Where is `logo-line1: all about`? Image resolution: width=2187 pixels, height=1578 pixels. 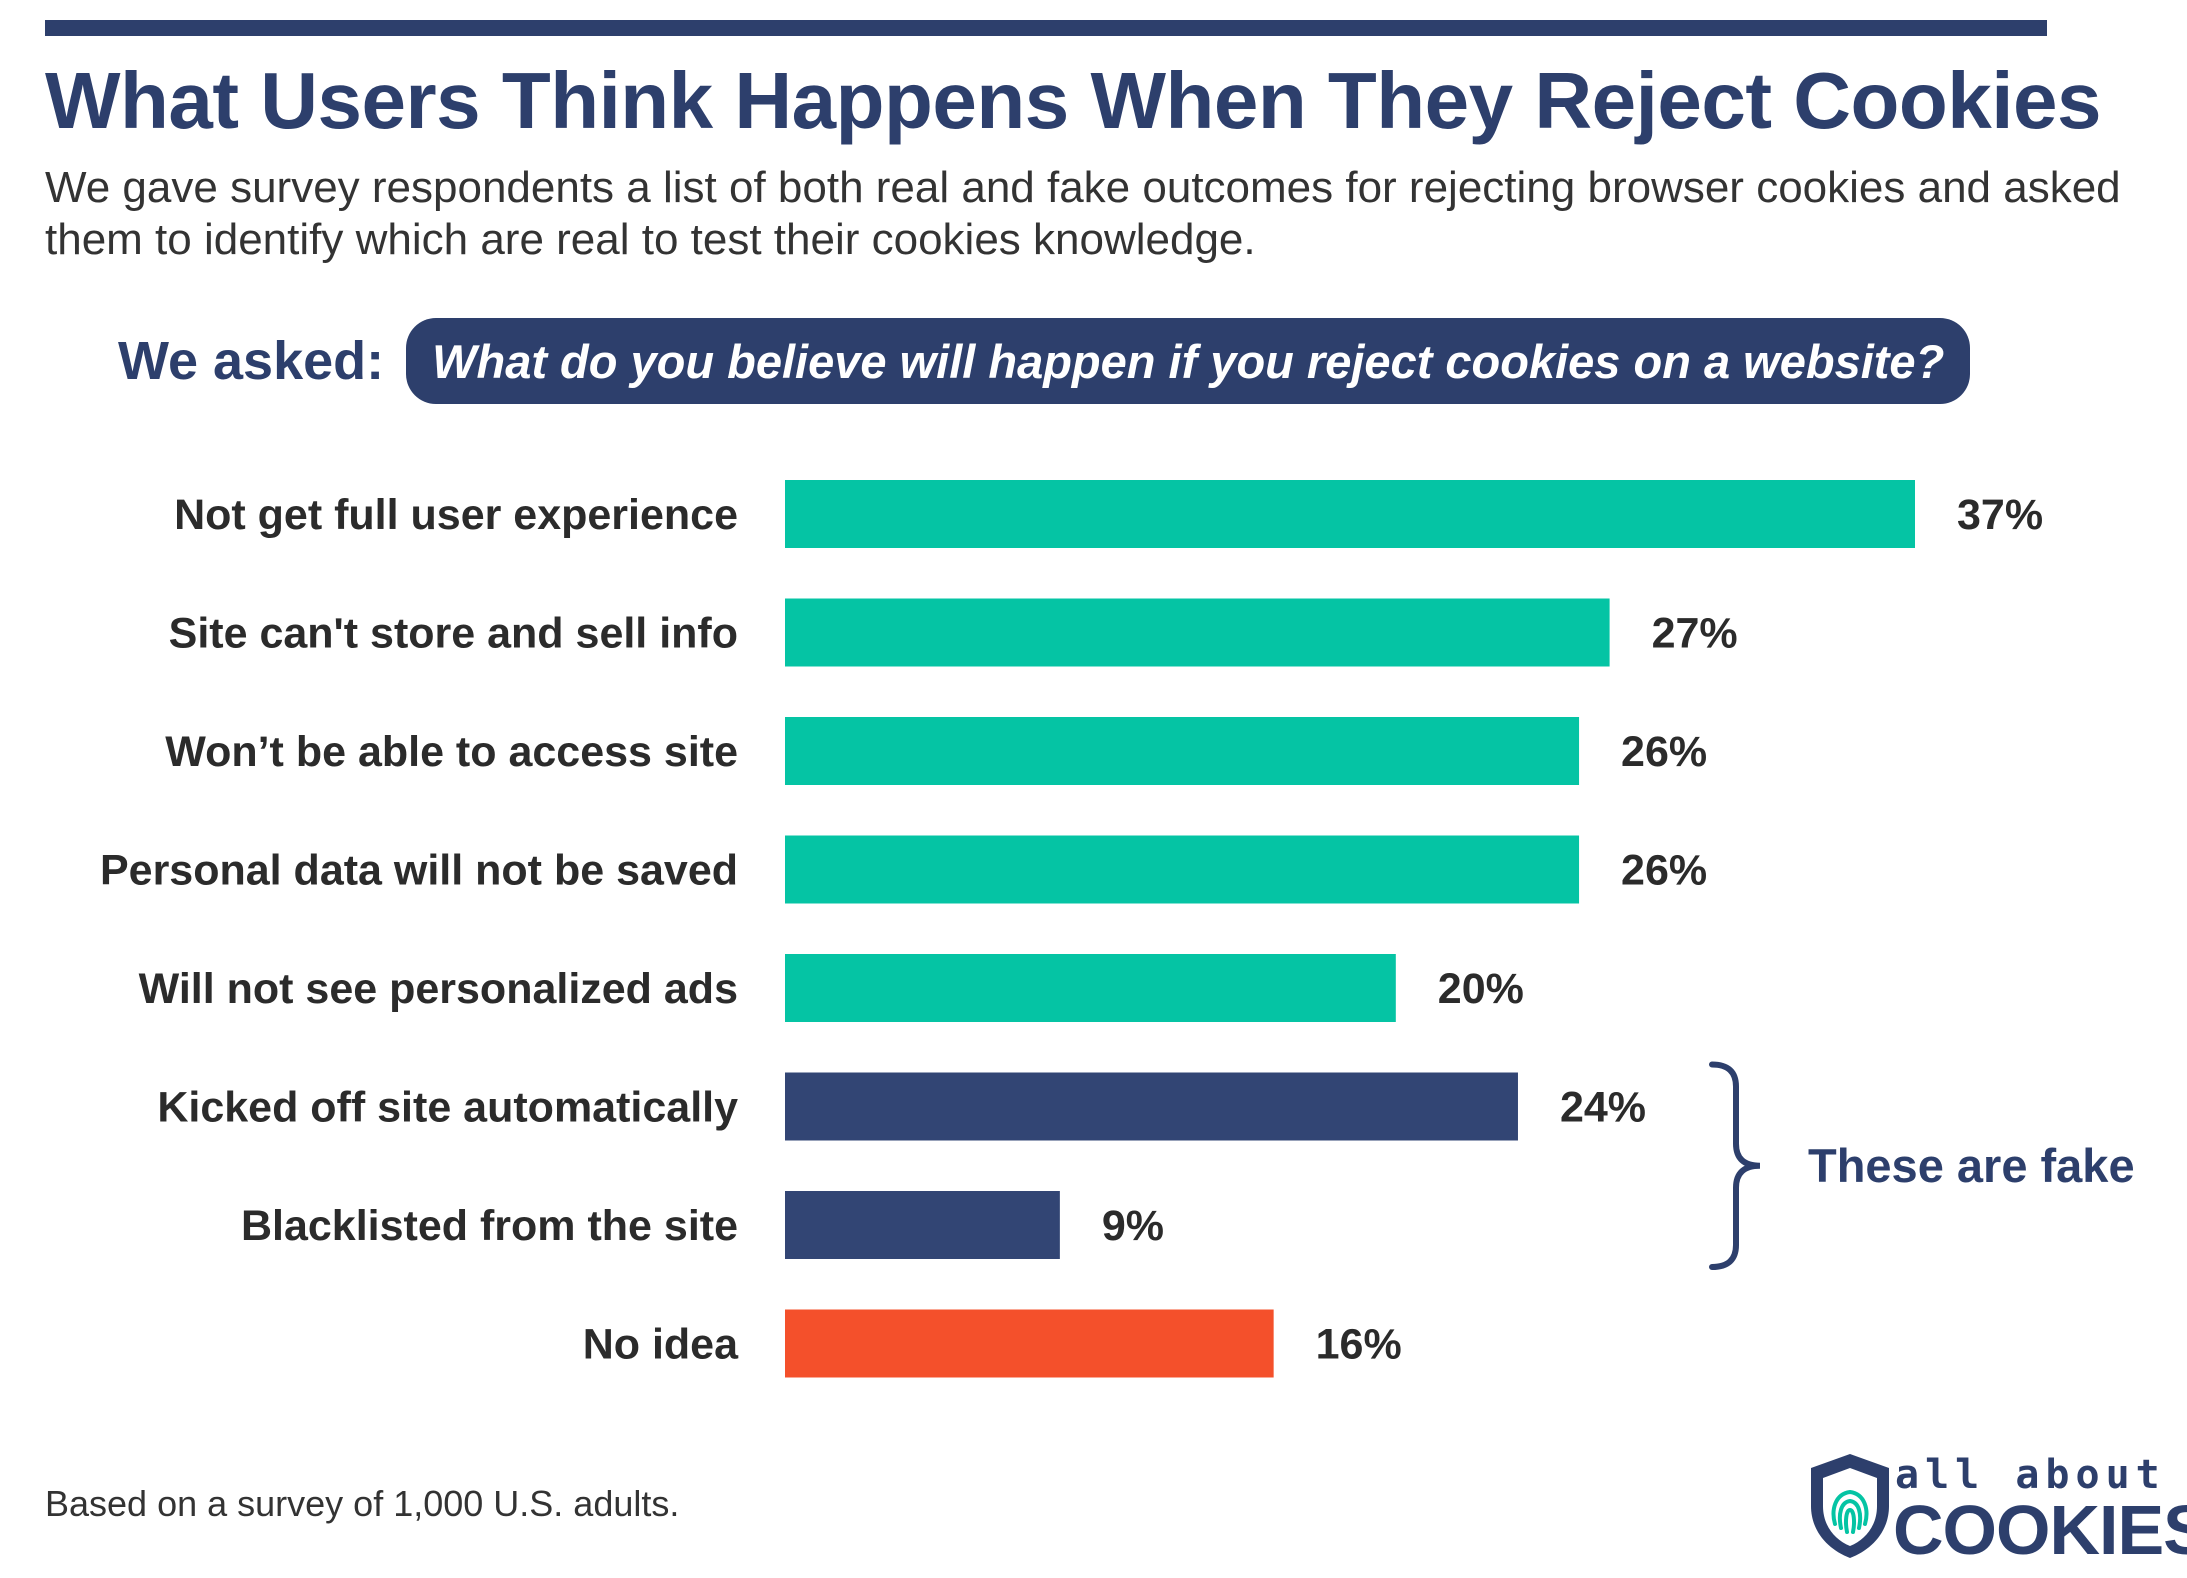
logo-line1: all about is located at coordinates (2030, 1475).